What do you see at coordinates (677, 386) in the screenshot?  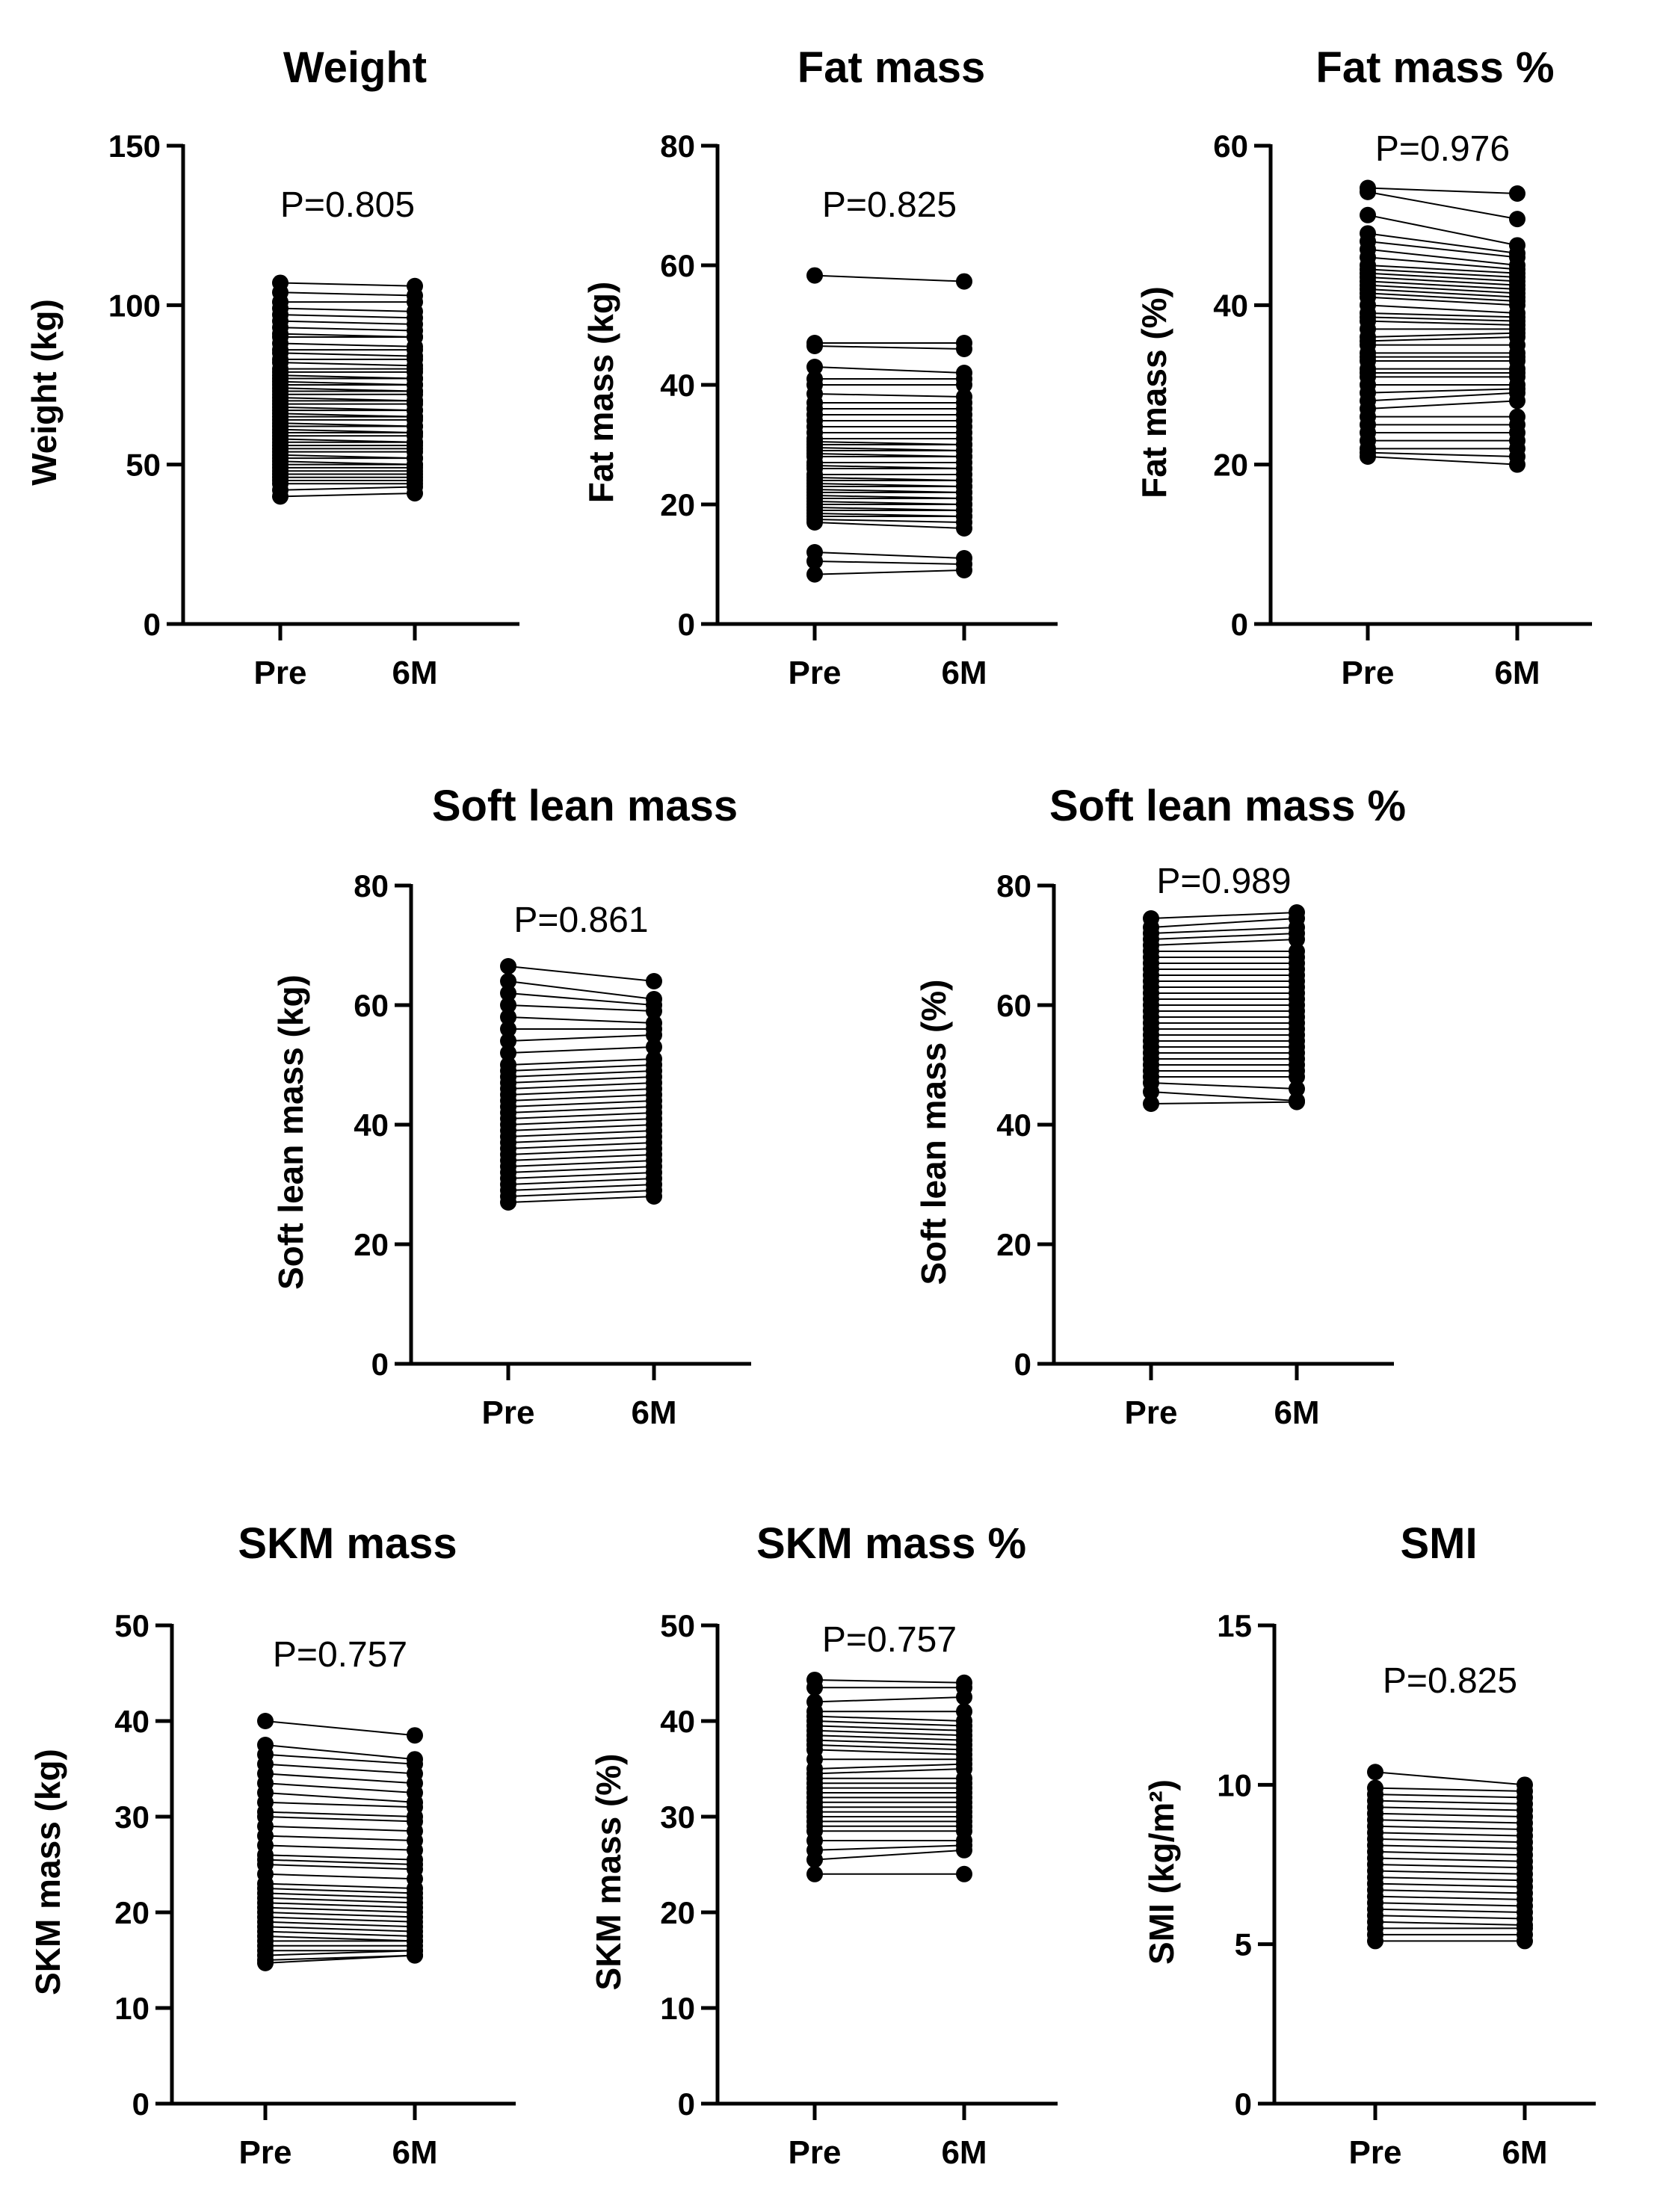 I see `y-tick-label: 40` at bounding box center [677, 386].